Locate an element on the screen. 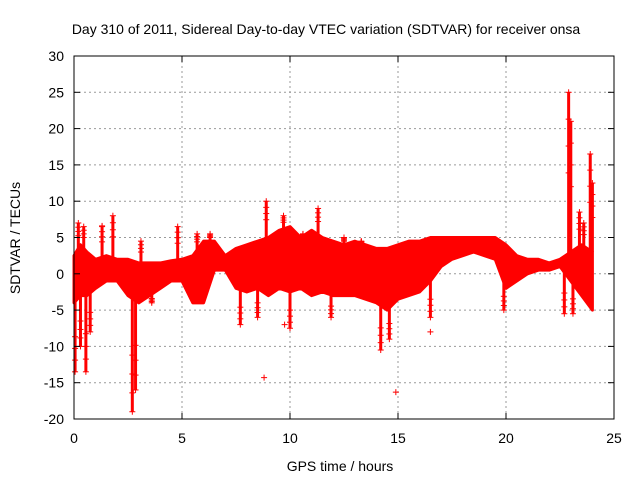  data-band is located at coordinates (333, 268).